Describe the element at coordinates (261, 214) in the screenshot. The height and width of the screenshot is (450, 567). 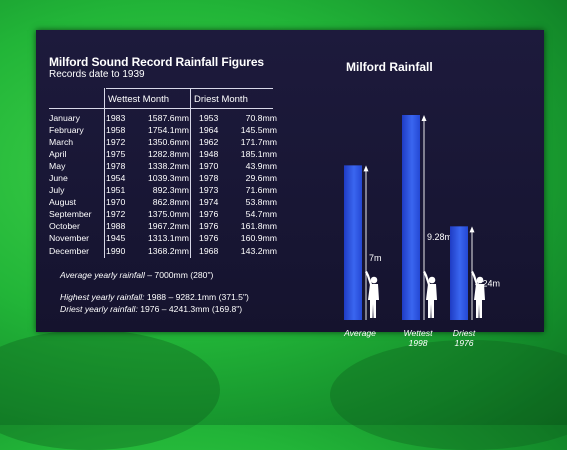
I see `driest-value-cell: 54.7mm` at that location.